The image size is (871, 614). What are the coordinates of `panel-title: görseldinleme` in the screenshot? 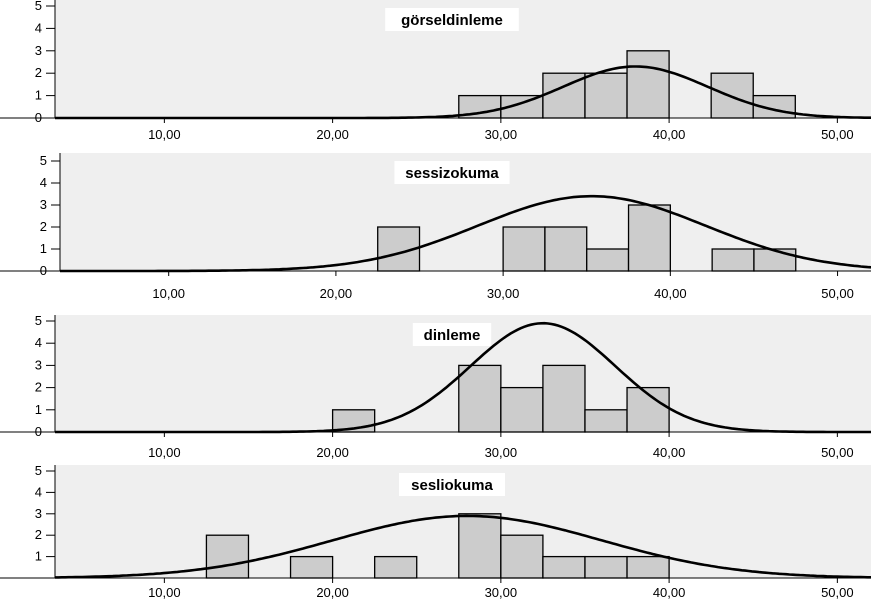 It's located at (452, 20).